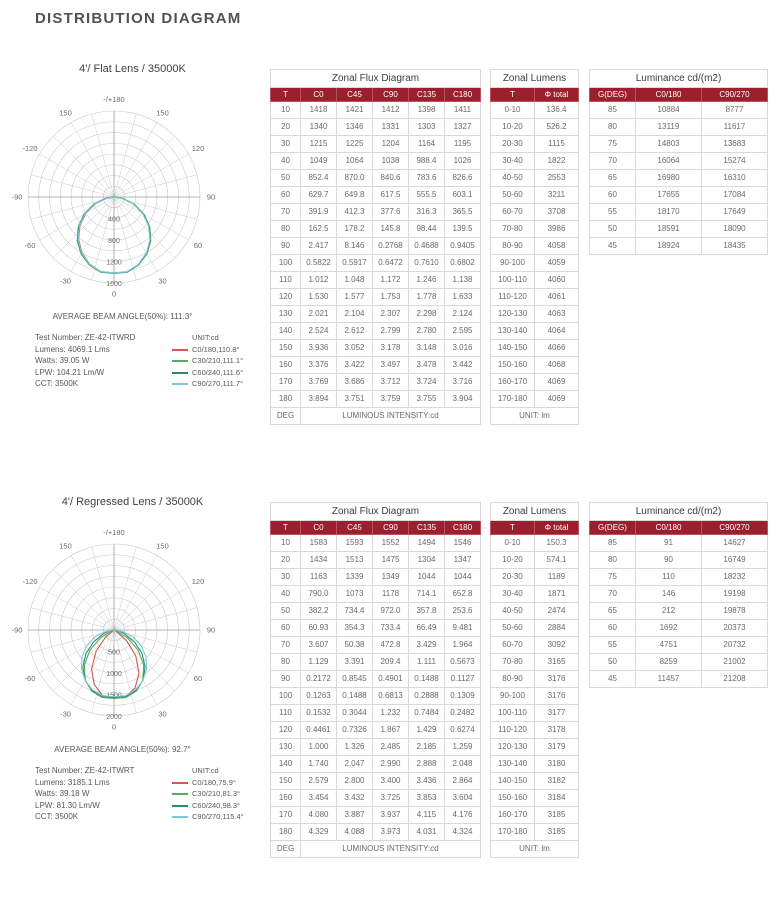 The height and width of the screenshot is (911, 779). What do you see at coordinates (354, 527) in the screenshot?
I see `column-header: C45` at bounding box center [354, 527].